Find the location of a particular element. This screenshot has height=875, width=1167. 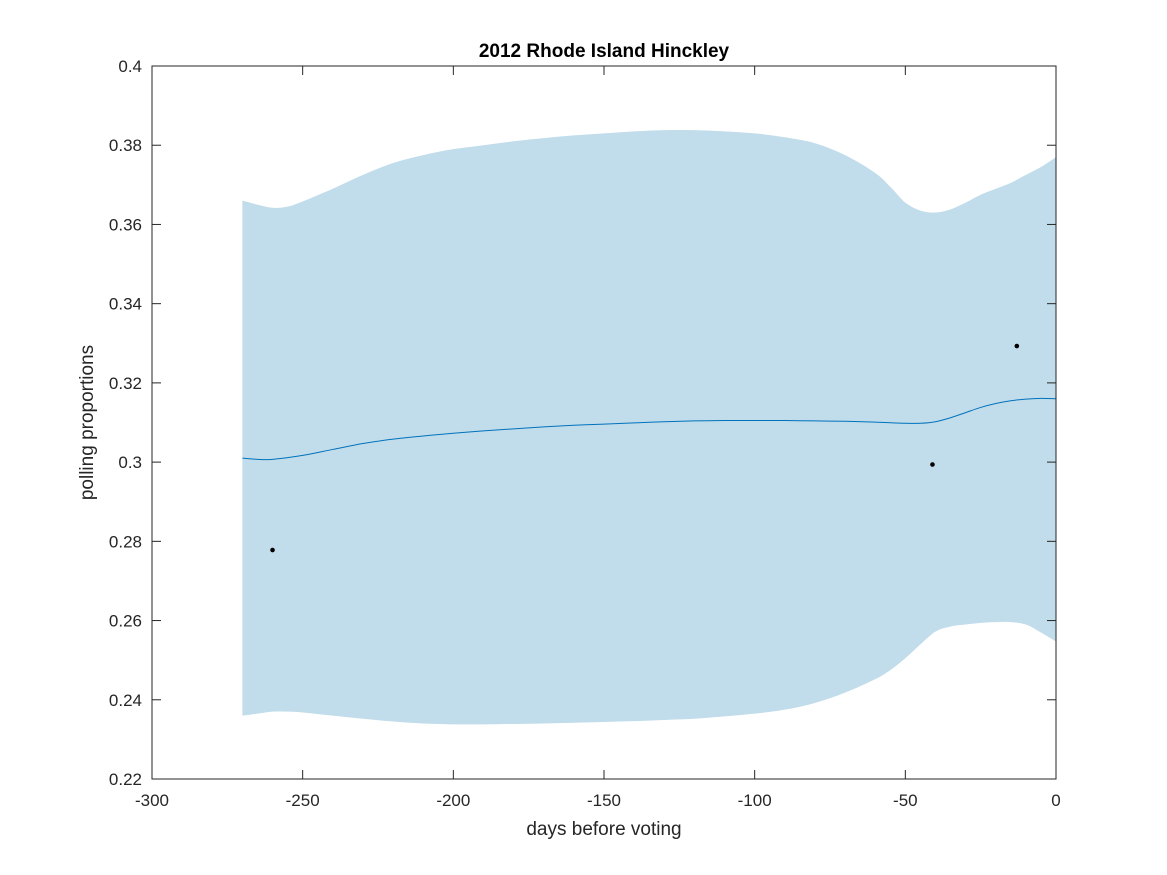

y-tick-label: 0.36 is located at coordinates (125, 224).